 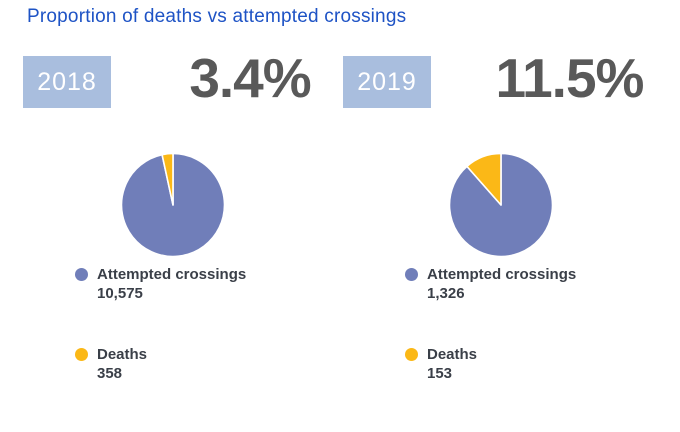 What do you see at coordinates (171, 284) in the screenshot?
I see `legend-text: Attempted crossings 10,575` at bounding box center [171, 284].